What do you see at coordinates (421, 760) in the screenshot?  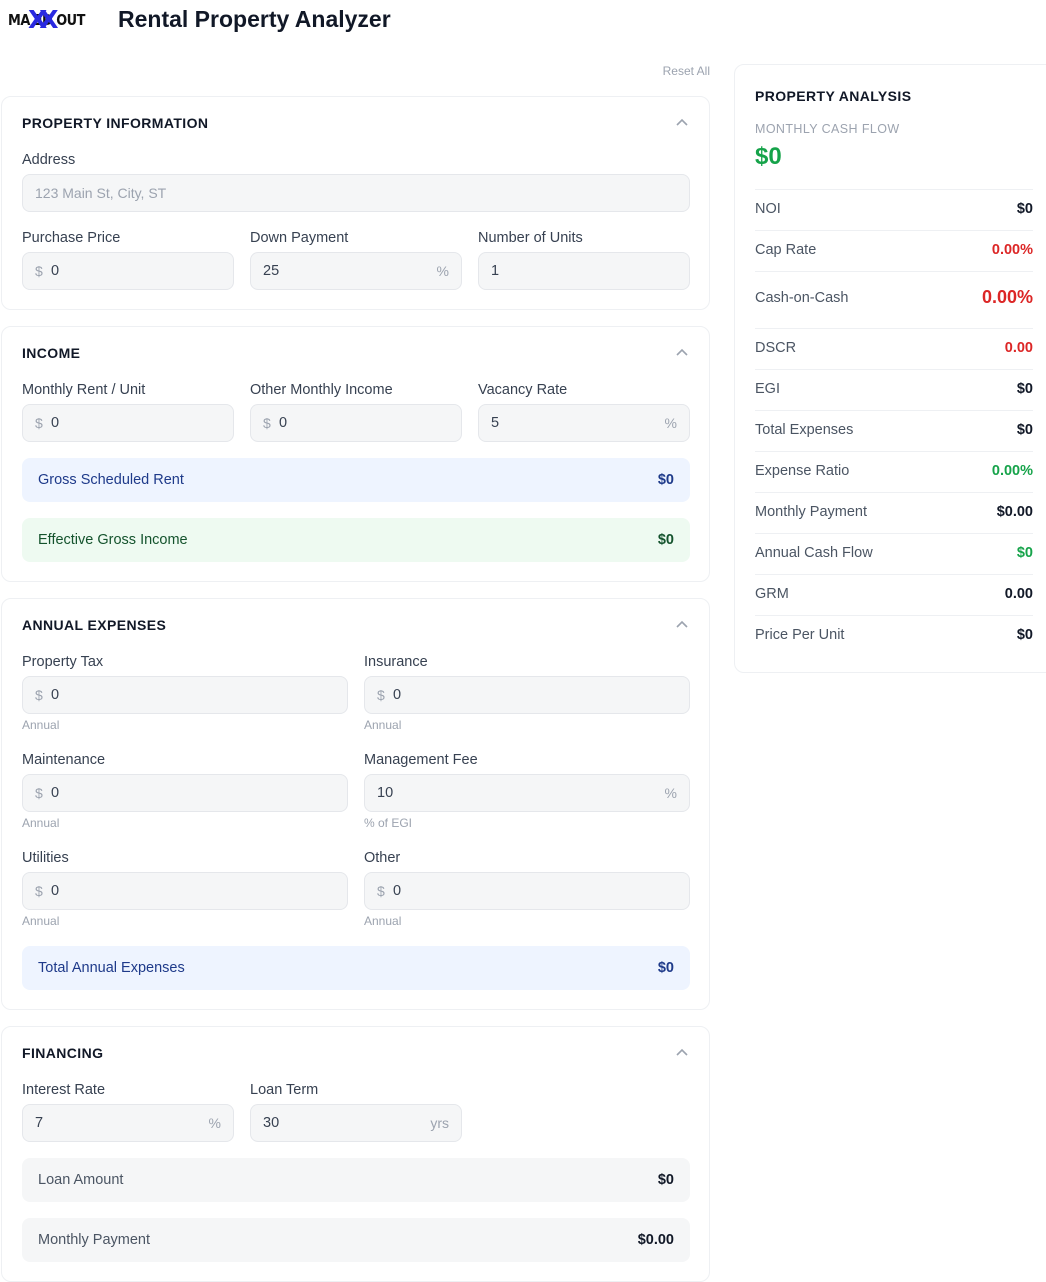 I see `management-fee-label: Management Fee` at bounding box center [421, 760].